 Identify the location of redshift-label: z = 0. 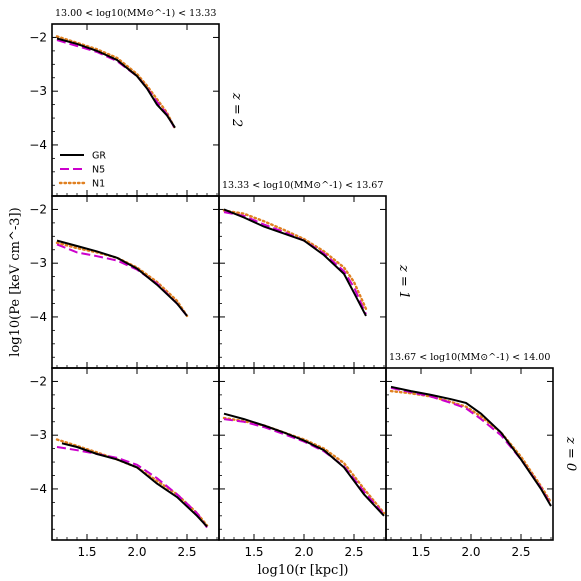
(570, 453).